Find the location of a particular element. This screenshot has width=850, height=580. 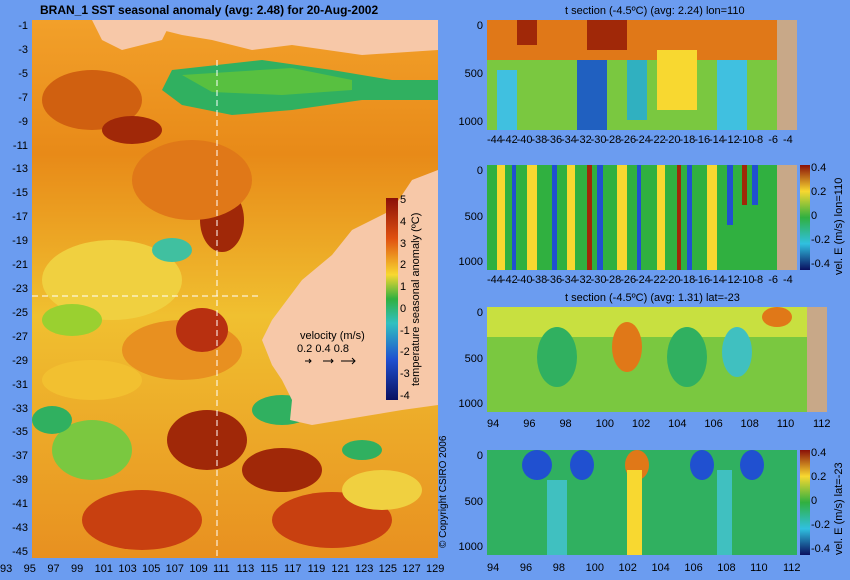

section-x-tick: -6 is located at coordinates (773, 280).